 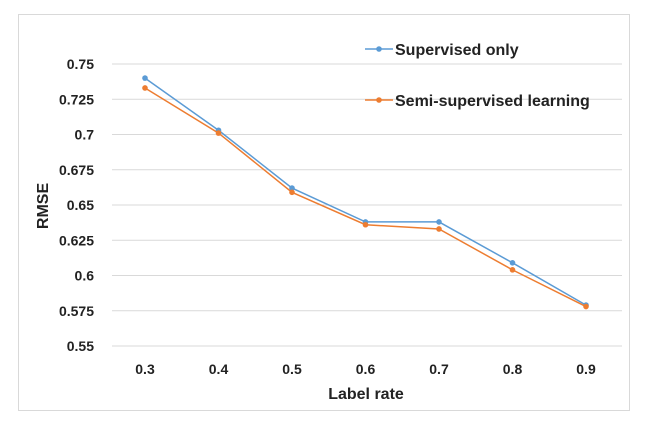 I want to click on x-tick-labels: 0.3 0.4 0.5 0.6 0.7 0.8 0.9, so click(x=365, y=369).